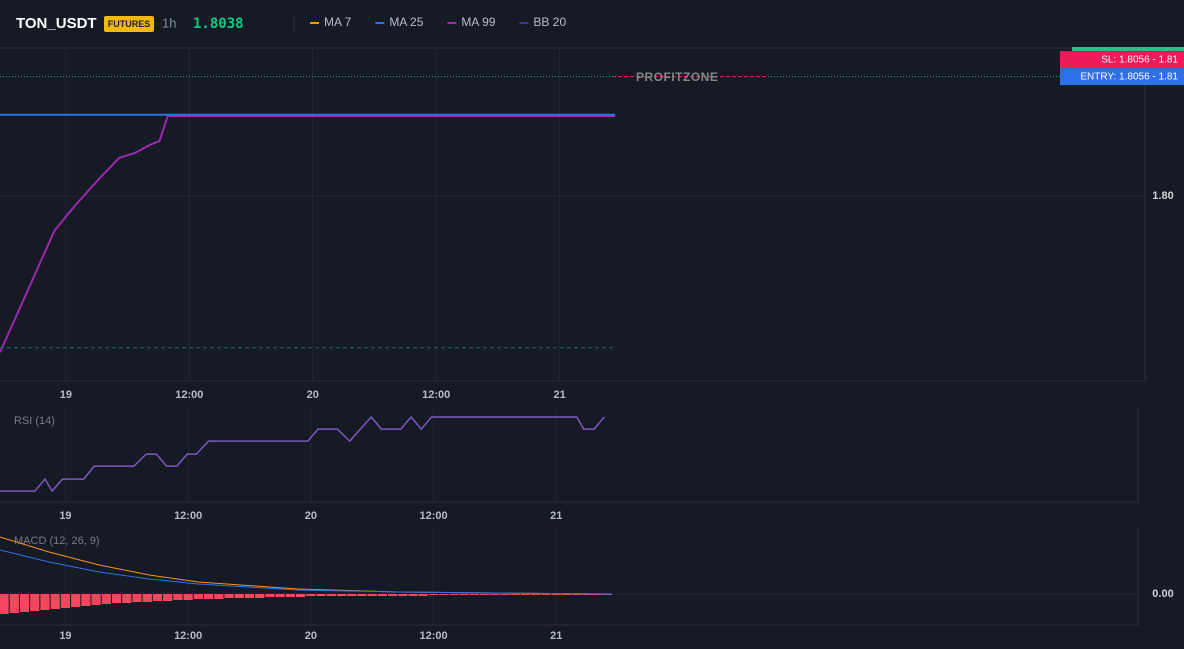 The width and height of the screenshot is (1184, 649). I want to click on legend-label: MA 99, so click(478, 22).